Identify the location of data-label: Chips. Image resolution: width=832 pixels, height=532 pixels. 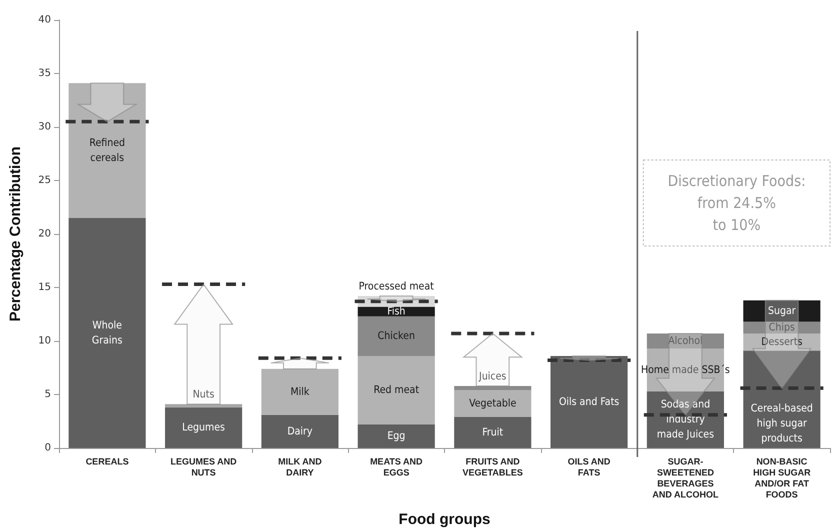
(781, 328).